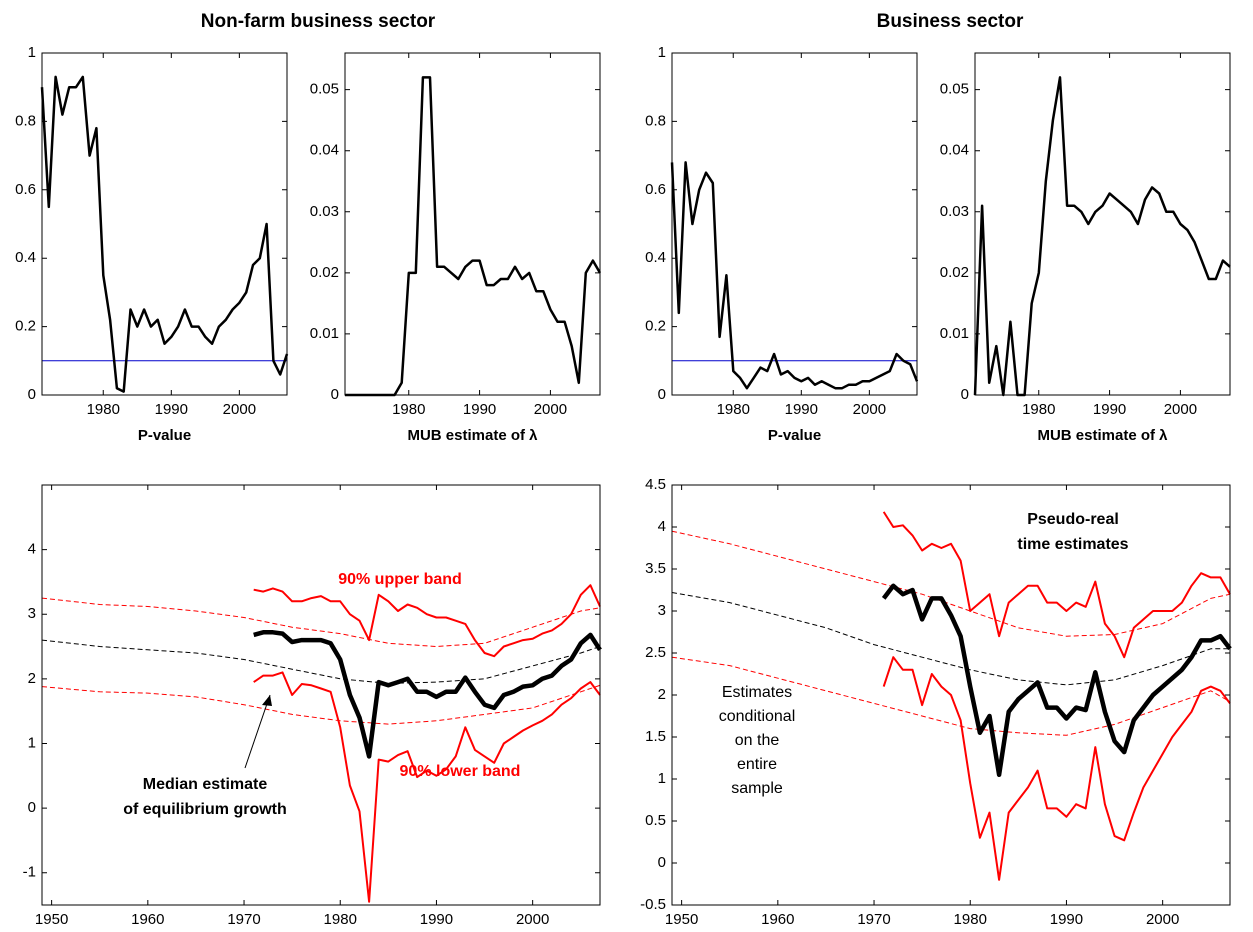 The image size is (1253, 932). What do you see at coordinates (655, 820) in the screenshot?
I see `y-tick-label: 0.5` at bounding box center [655, 820].